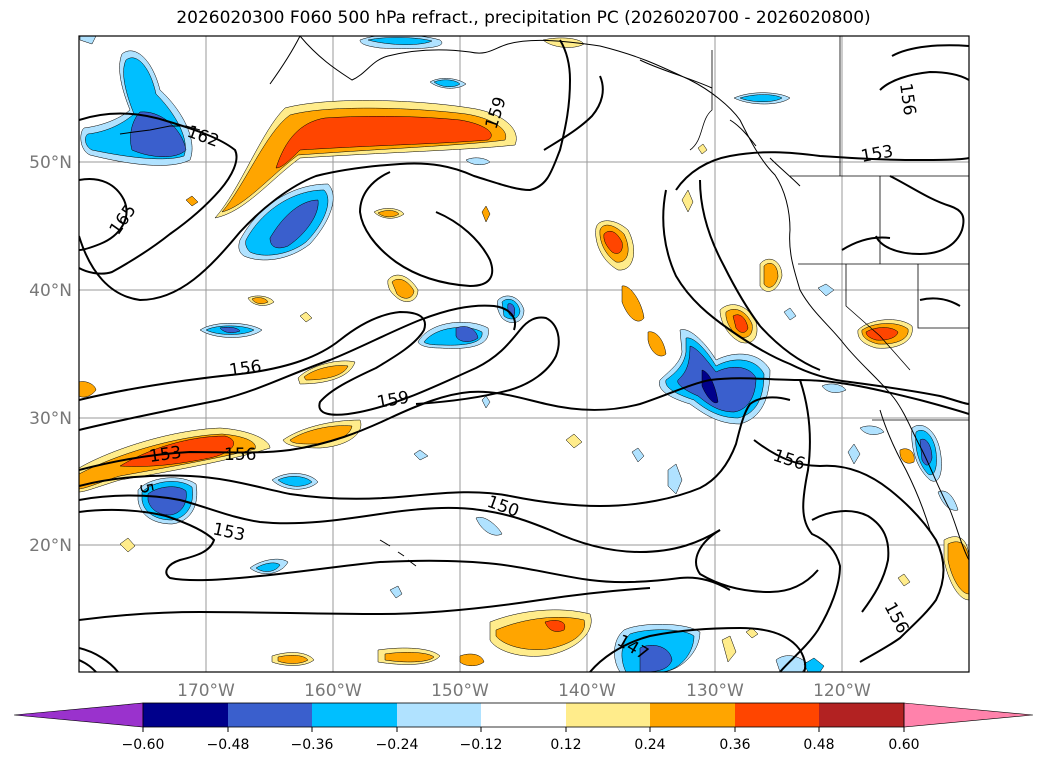 The height and width of the screenshot is (765, 1047). What do you see at coordinates (903, 745) in the screenshot?
I see `colorbar-tick-label: 0.60` at bounding box center [903, 745].